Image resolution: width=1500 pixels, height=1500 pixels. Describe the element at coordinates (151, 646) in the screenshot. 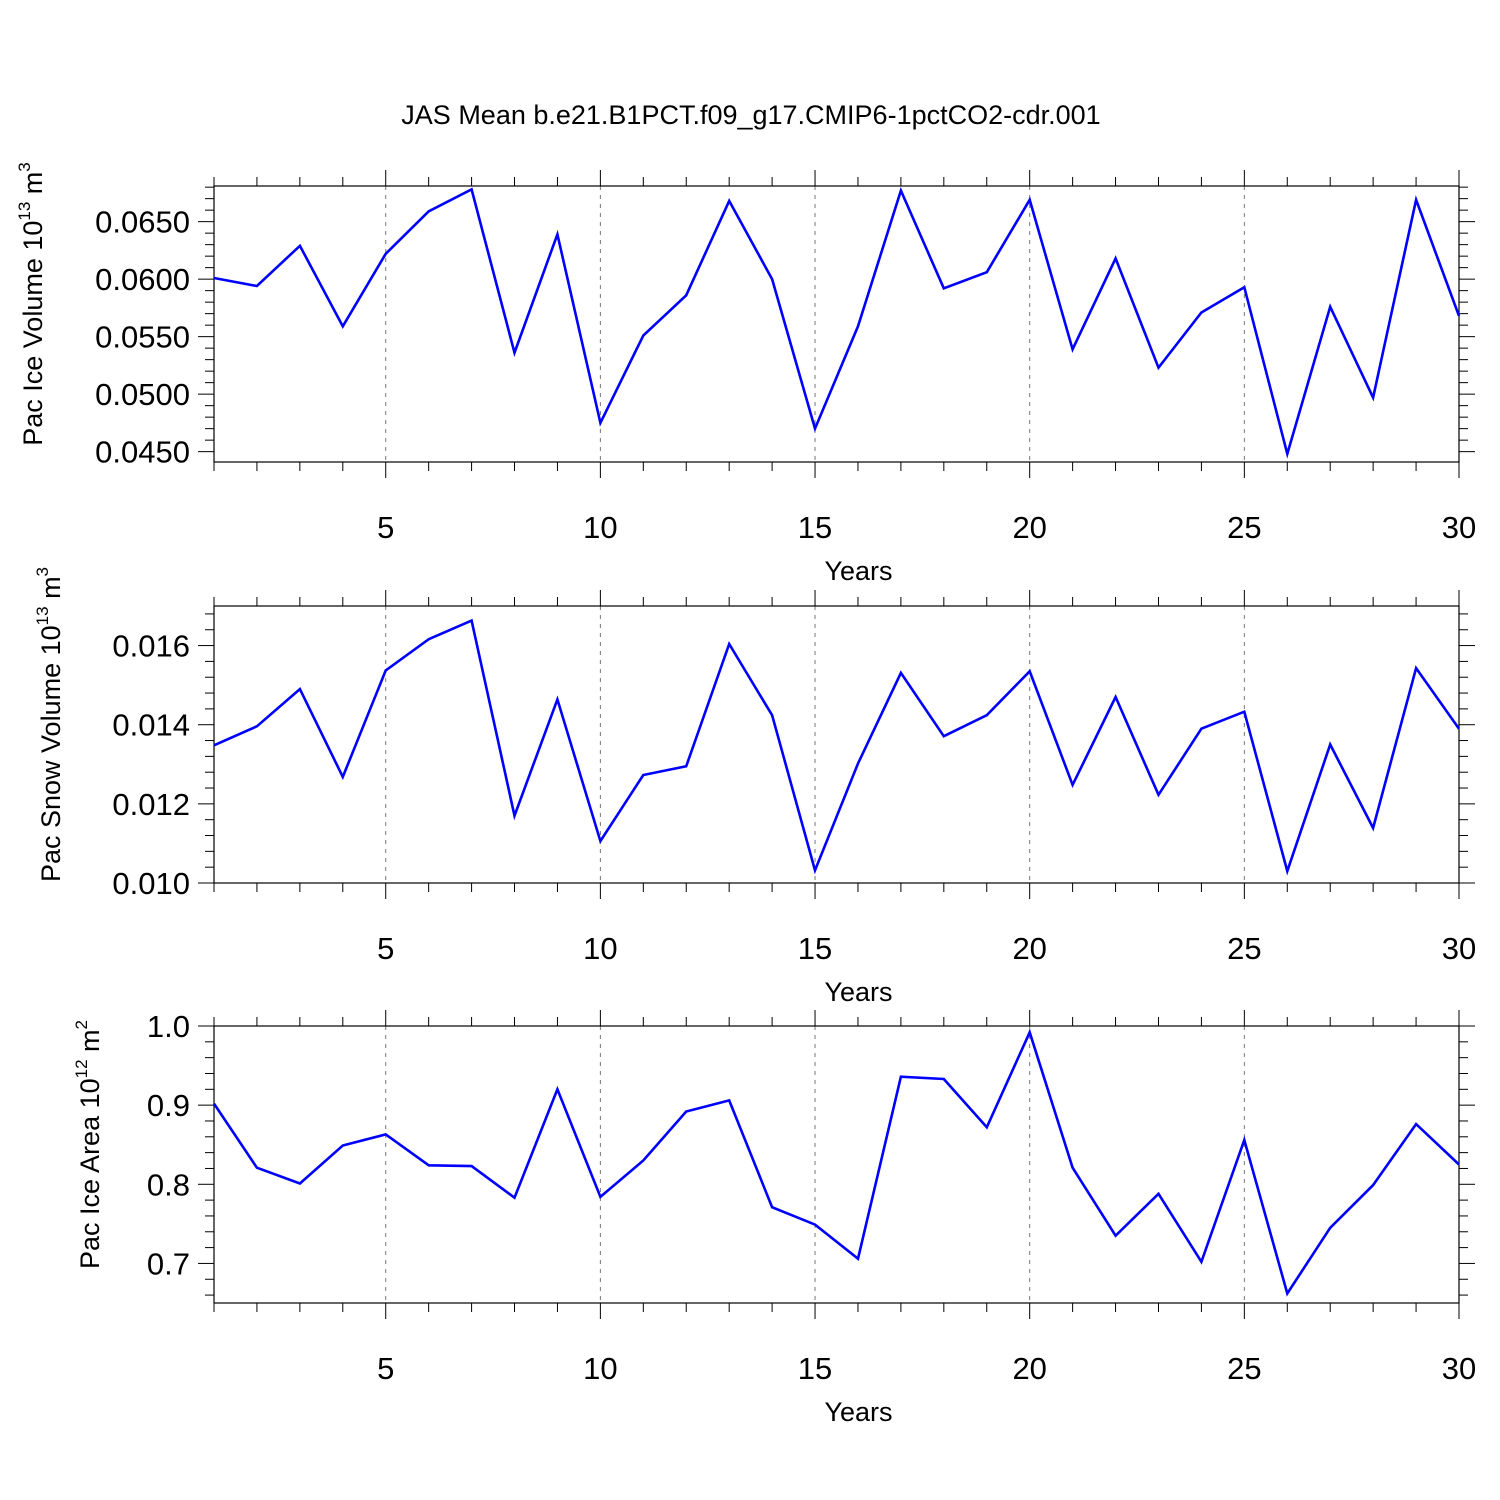

I see `y-tick-label: 0.016` at that location.